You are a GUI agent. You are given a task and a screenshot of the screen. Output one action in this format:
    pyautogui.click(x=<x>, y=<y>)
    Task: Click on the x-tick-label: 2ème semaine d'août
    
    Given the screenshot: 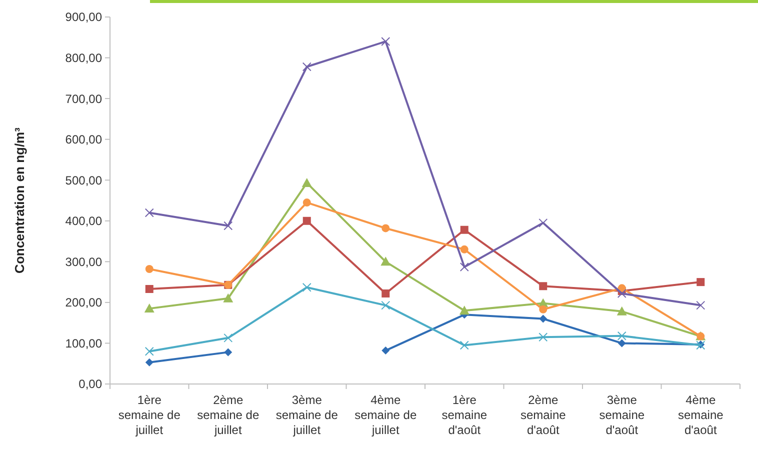 What is the action you would take?
    pyautogui.click(x=543, y=415)
    